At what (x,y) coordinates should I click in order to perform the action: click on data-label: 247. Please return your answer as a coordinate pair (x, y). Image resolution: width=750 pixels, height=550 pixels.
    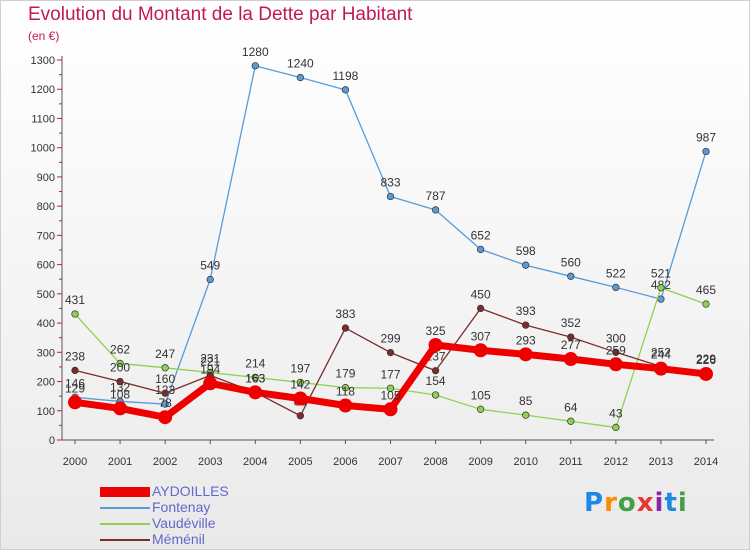
    Looking at the image, I should click on (165, 354).